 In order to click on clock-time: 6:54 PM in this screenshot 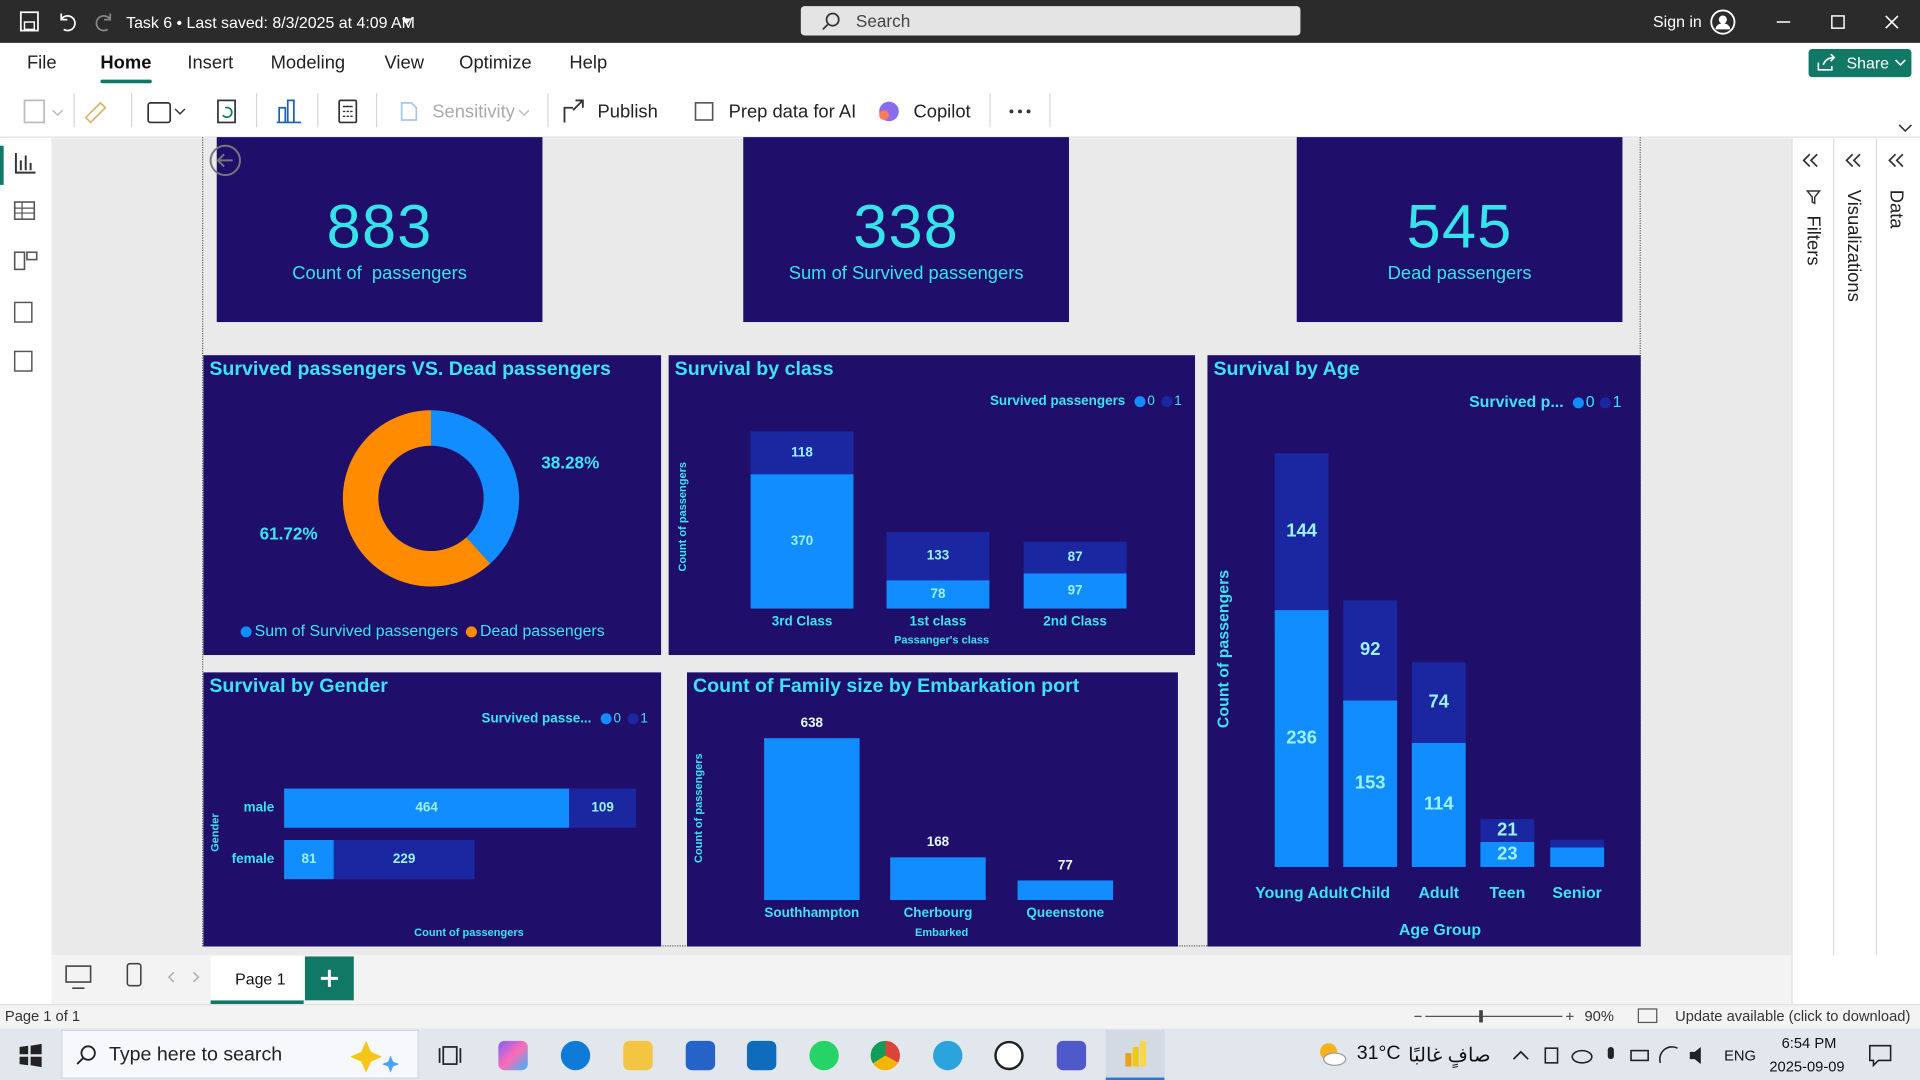, I will do `click(1809, 1043)`.